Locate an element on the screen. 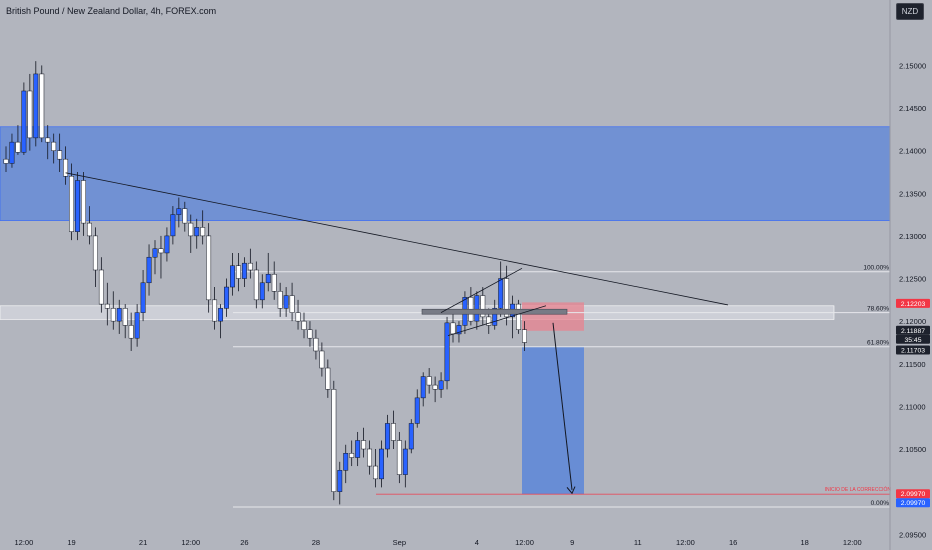  price-axis-tick: 2.13500 is located at coordinates (912, 193).